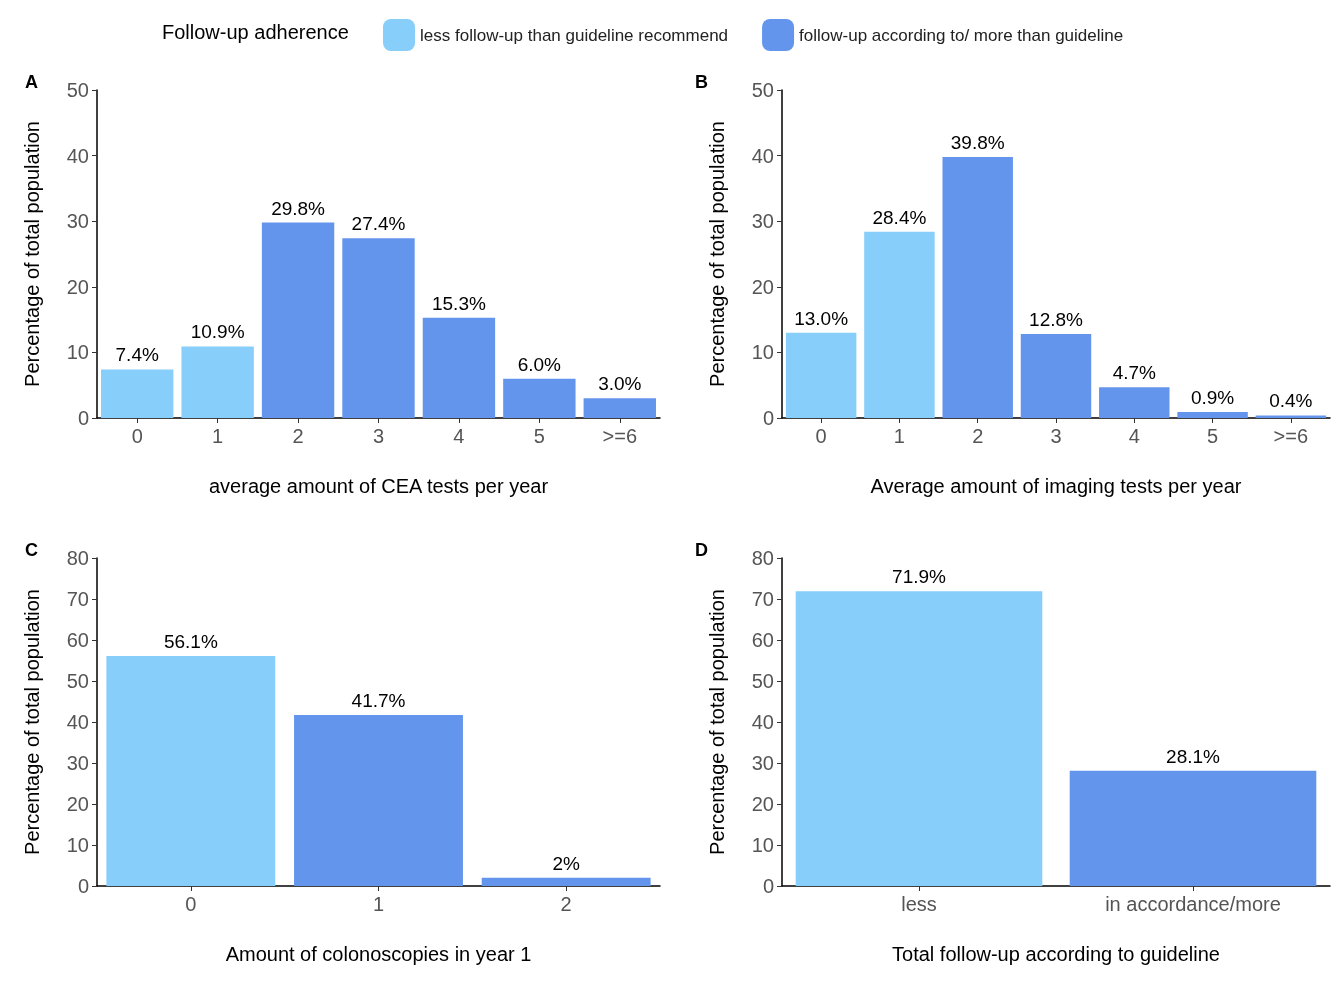  Describe the element at coordinates (378, 954) in the screenshot. I see `x-axis-title: Amount of colonoscopies in year 1` at that location.